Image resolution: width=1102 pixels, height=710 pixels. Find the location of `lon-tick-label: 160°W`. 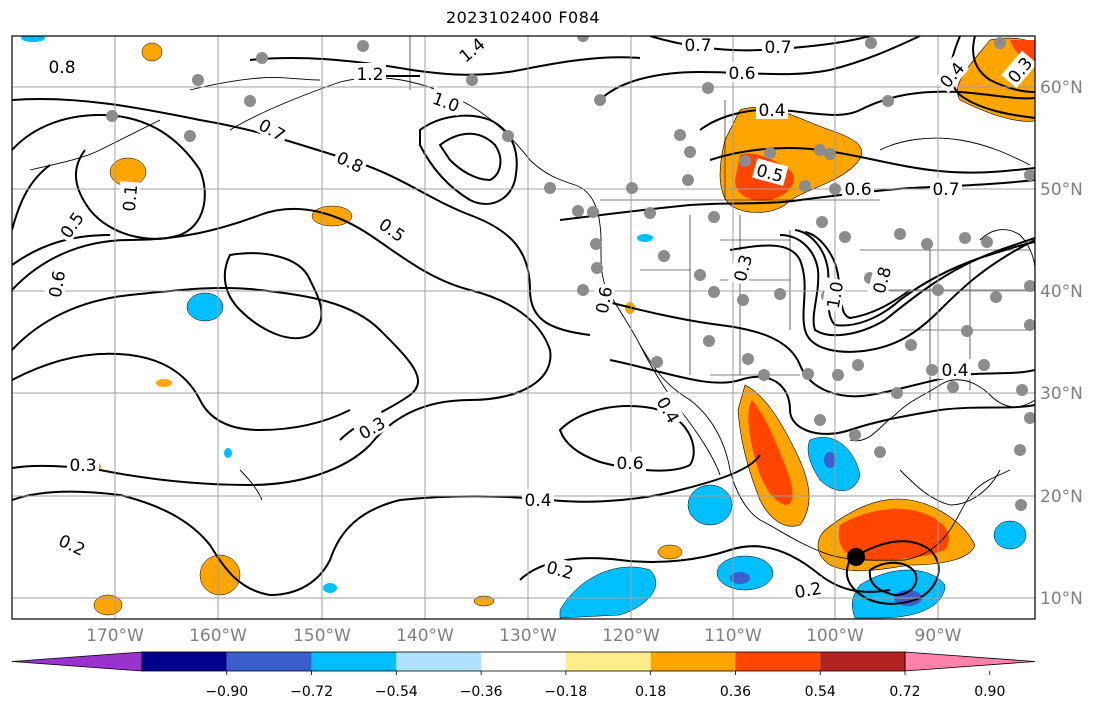

lon-tick-label: 160°W is located at coordinates (218, 636).